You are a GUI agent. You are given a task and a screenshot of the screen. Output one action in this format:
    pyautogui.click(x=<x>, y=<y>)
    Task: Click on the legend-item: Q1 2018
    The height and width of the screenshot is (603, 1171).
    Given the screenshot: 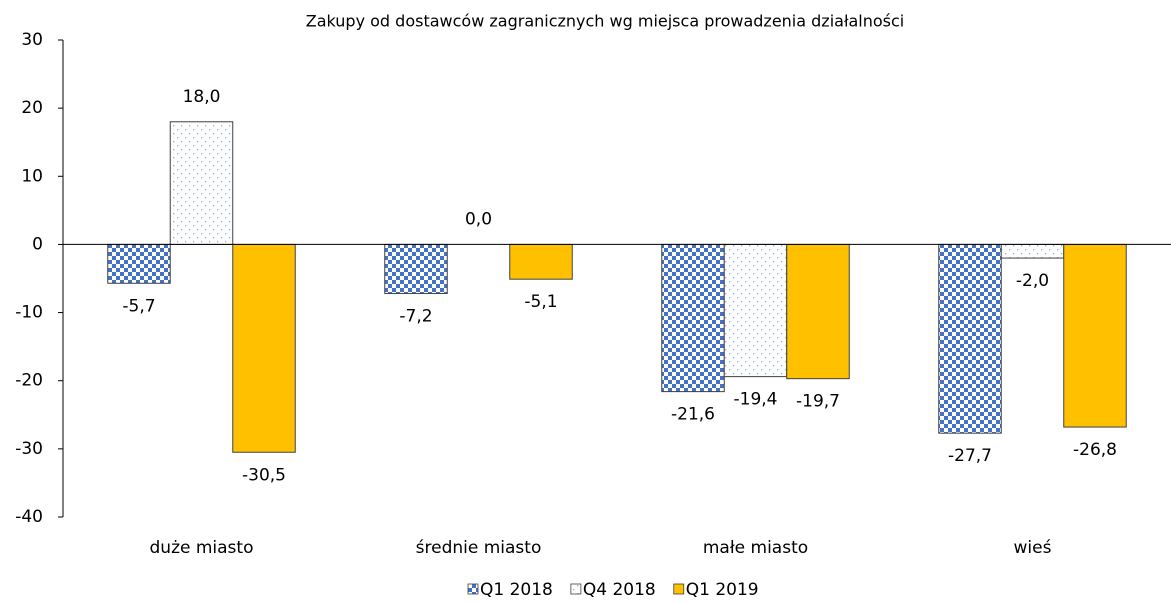 What is the action you would take?
    pyautogui.click(x=510, y=590)
    